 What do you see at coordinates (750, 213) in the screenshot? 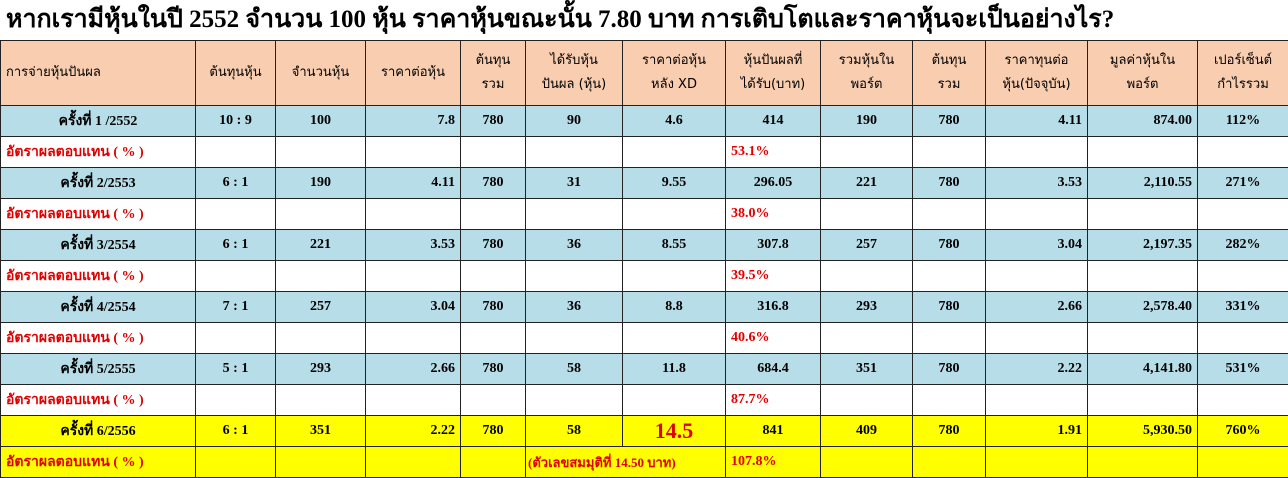
I see `return-value: 38.0%` at bounding box center [750, 213].